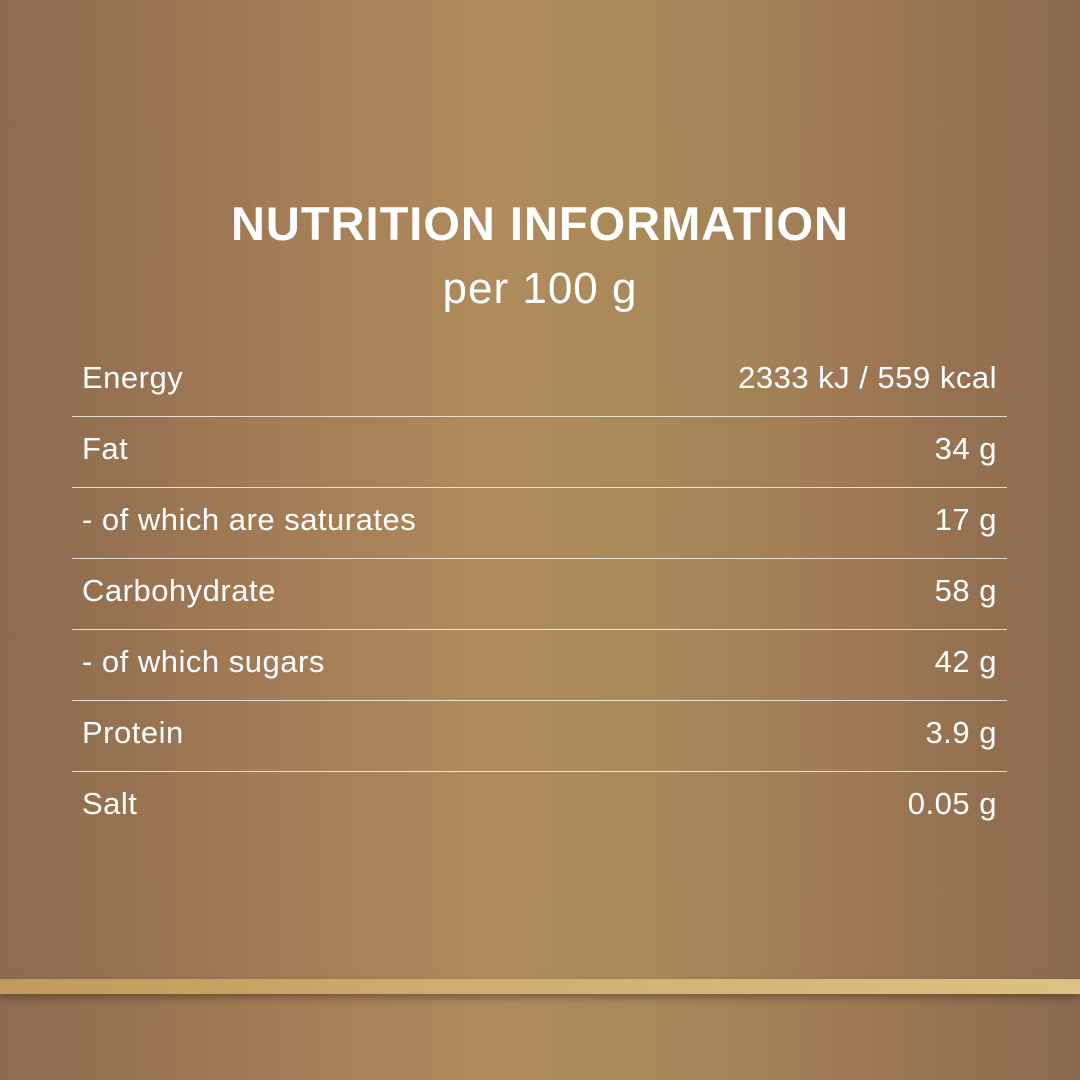  I want to click on row-value: 3.9 g, so click(961, 732).